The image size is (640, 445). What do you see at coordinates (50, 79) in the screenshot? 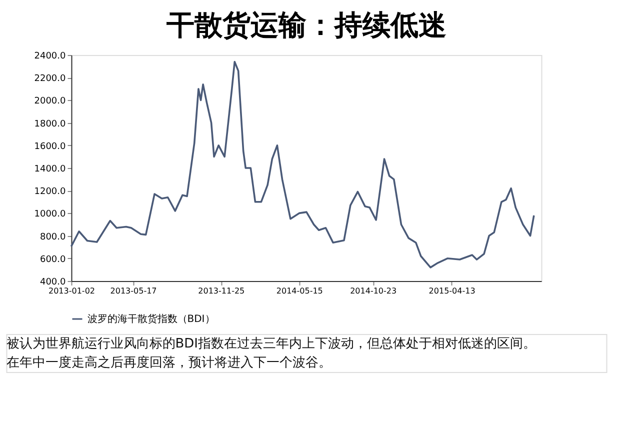
I see `y-tick-label: 2200.0` at bounding box center [50, 79].